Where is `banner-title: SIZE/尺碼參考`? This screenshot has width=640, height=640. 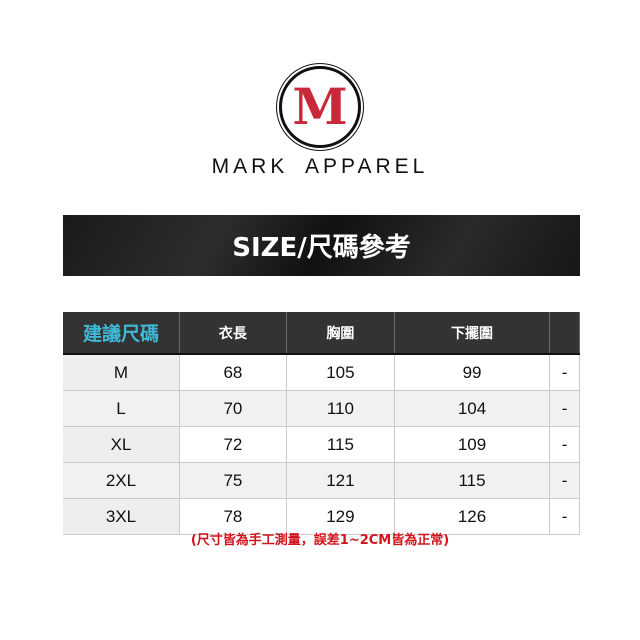 banner-title: SIZE/尺碼參考 is located at coordinates (321, 248).